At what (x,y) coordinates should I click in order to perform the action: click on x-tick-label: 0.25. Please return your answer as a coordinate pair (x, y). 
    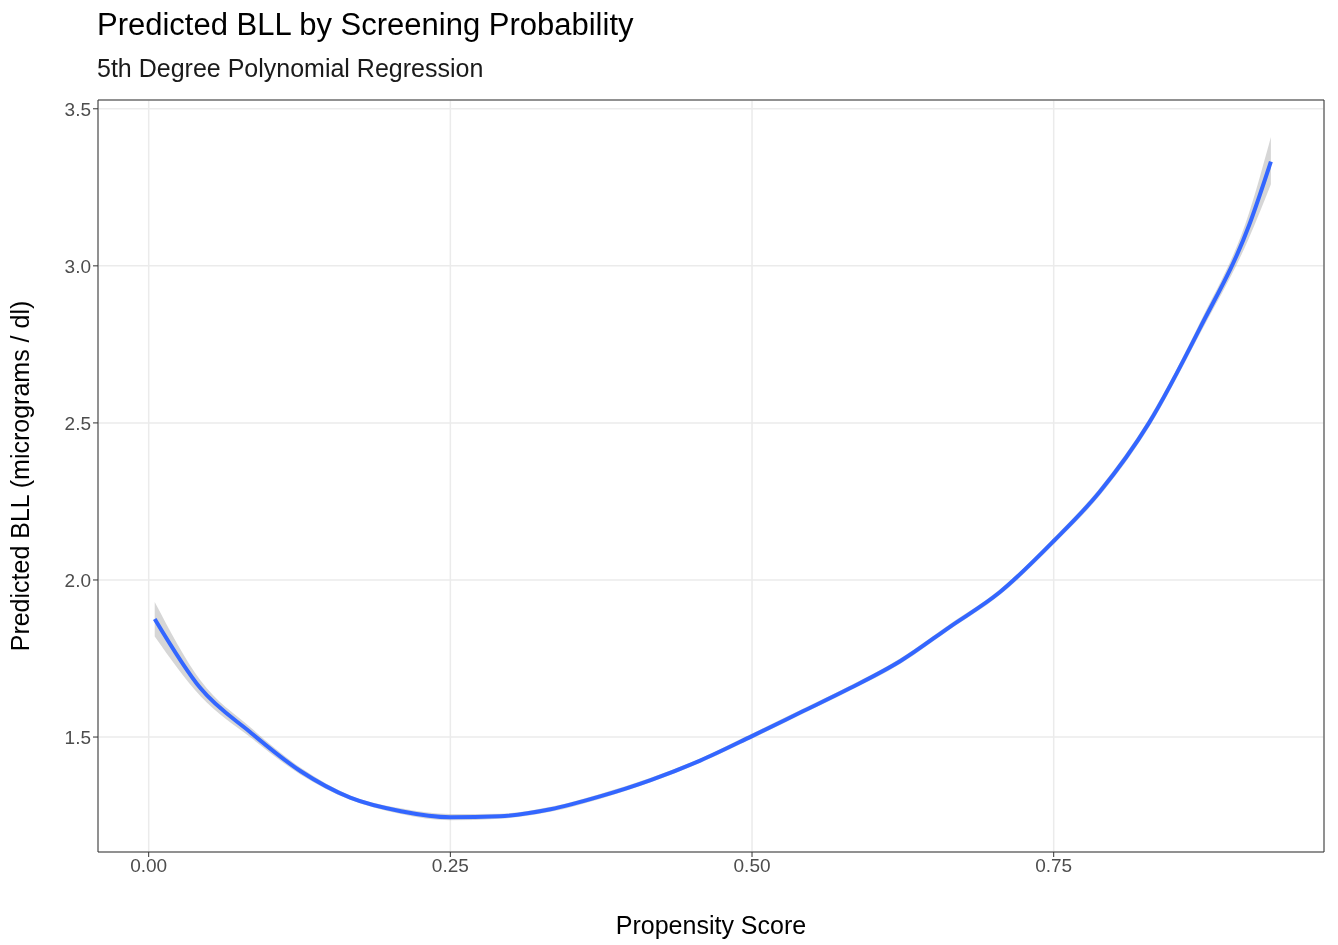
    Looking at the image, I should click on (450, 866).